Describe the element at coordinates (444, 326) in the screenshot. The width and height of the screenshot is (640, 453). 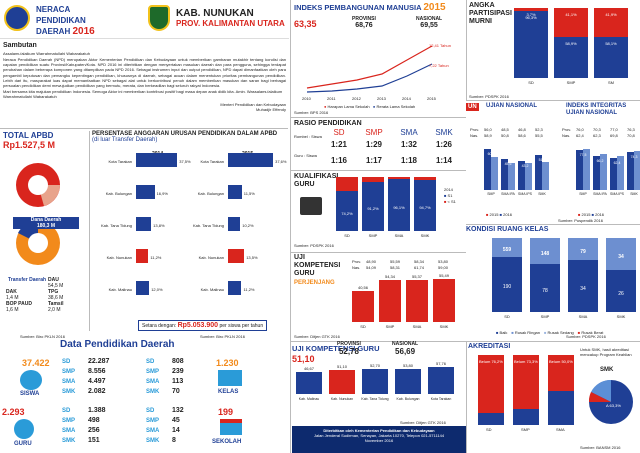
I see `ukg-jenjang-cat: SMK` at that location.